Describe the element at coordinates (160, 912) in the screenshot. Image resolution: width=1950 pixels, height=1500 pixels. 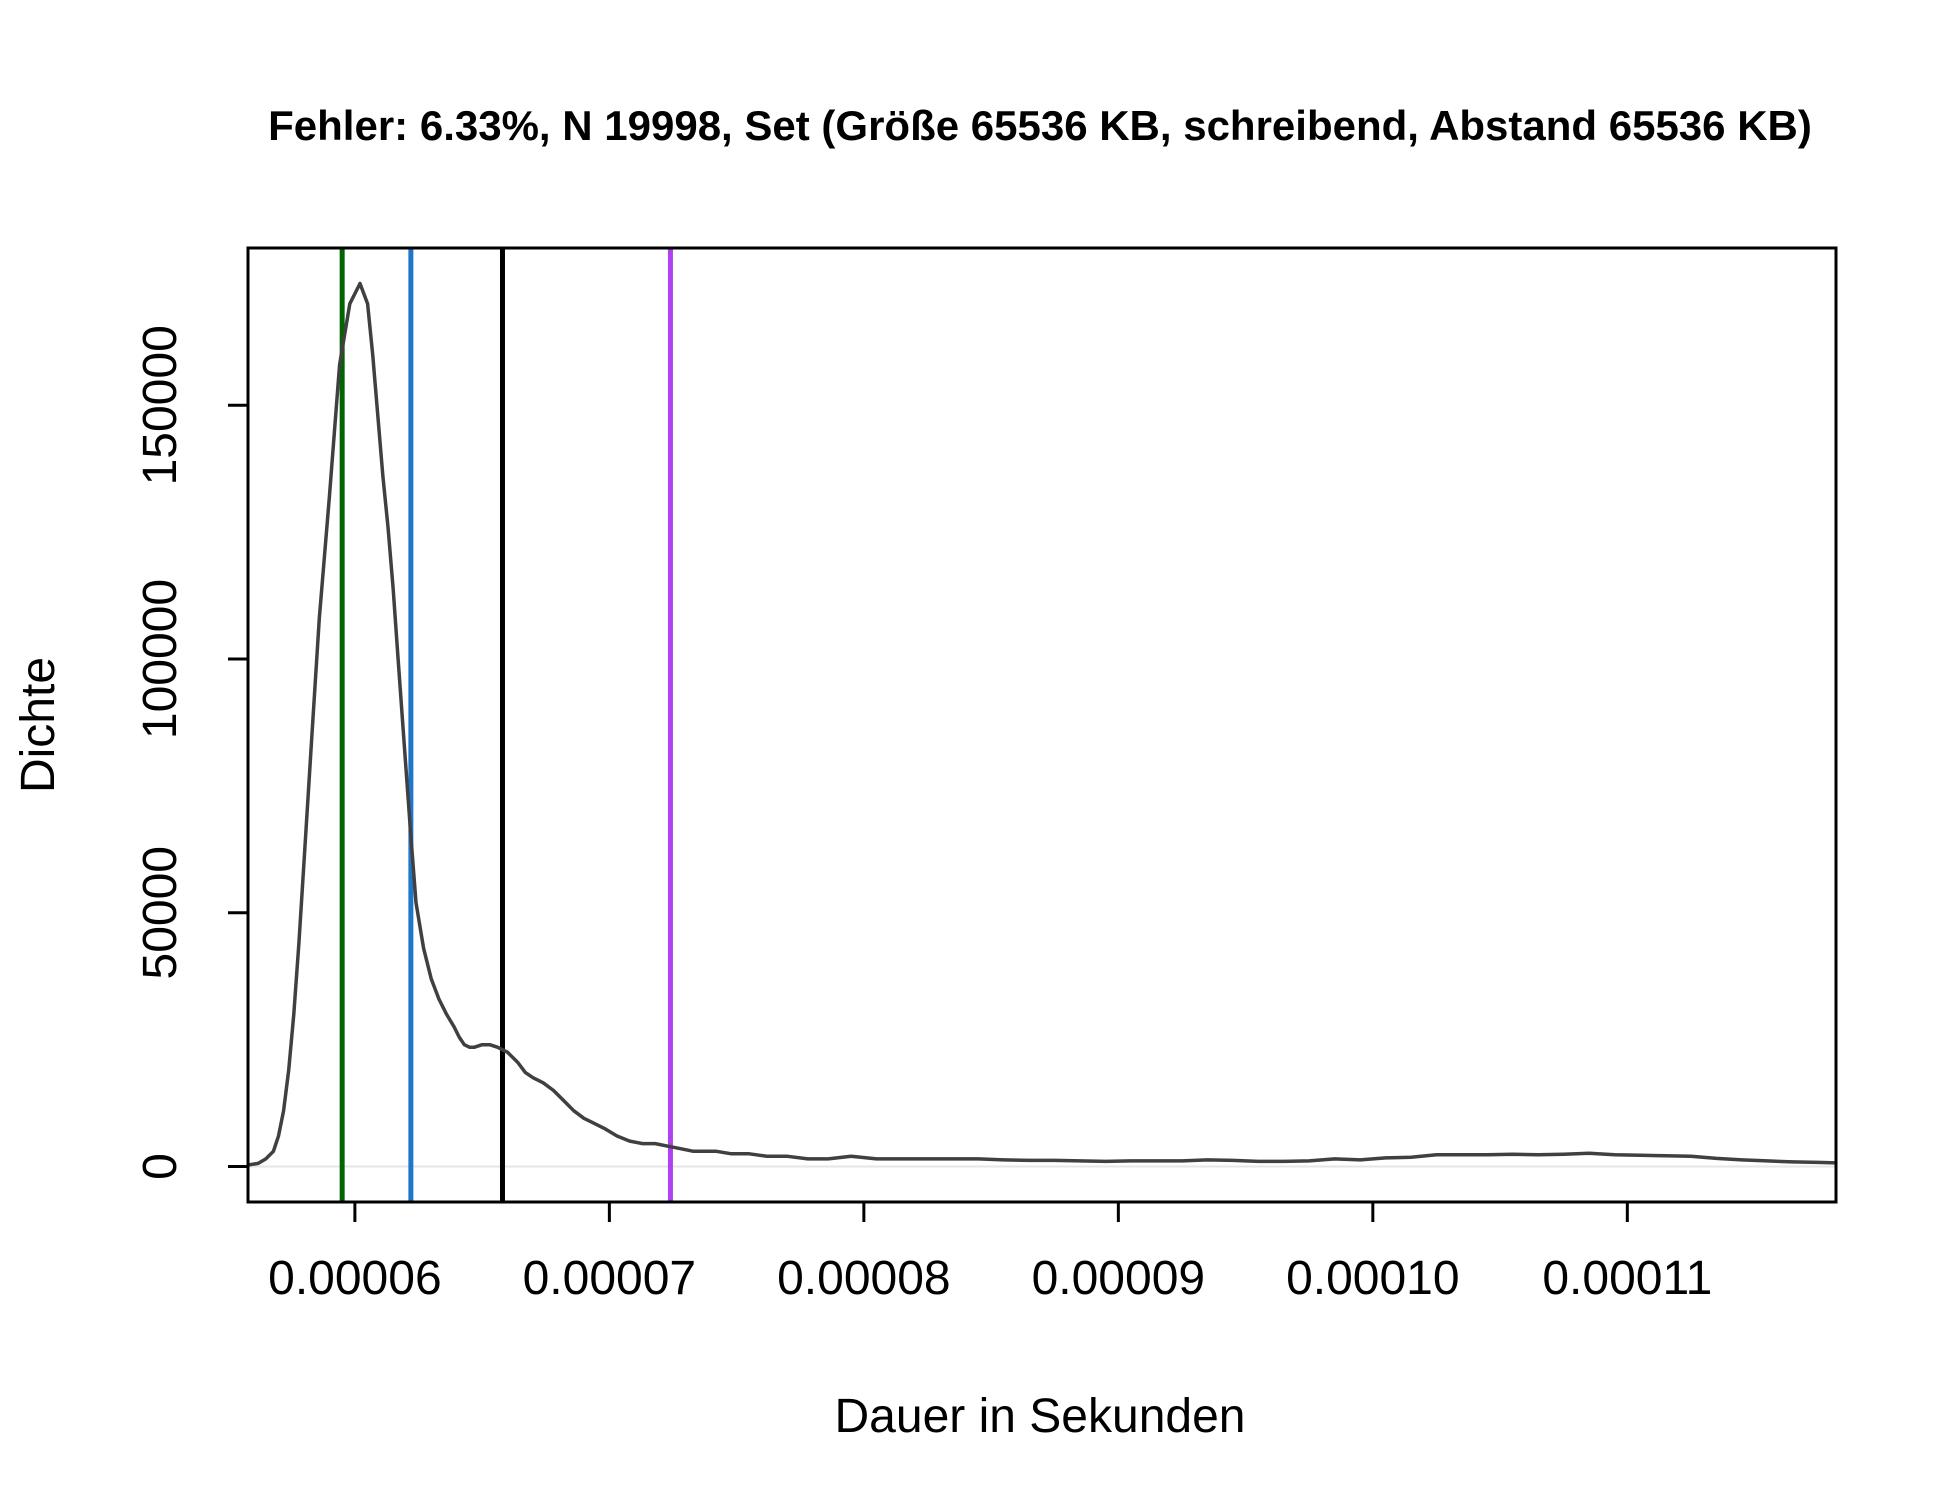
I see `y-tick-label: 50000` at that location.